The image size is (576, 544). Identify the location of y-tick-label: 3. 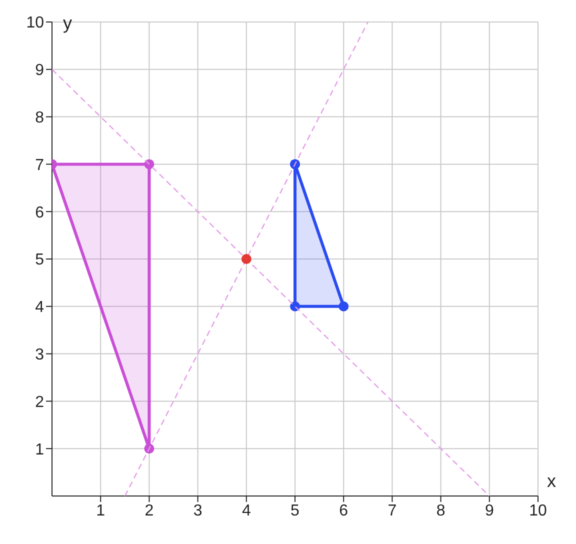
(39, 355).